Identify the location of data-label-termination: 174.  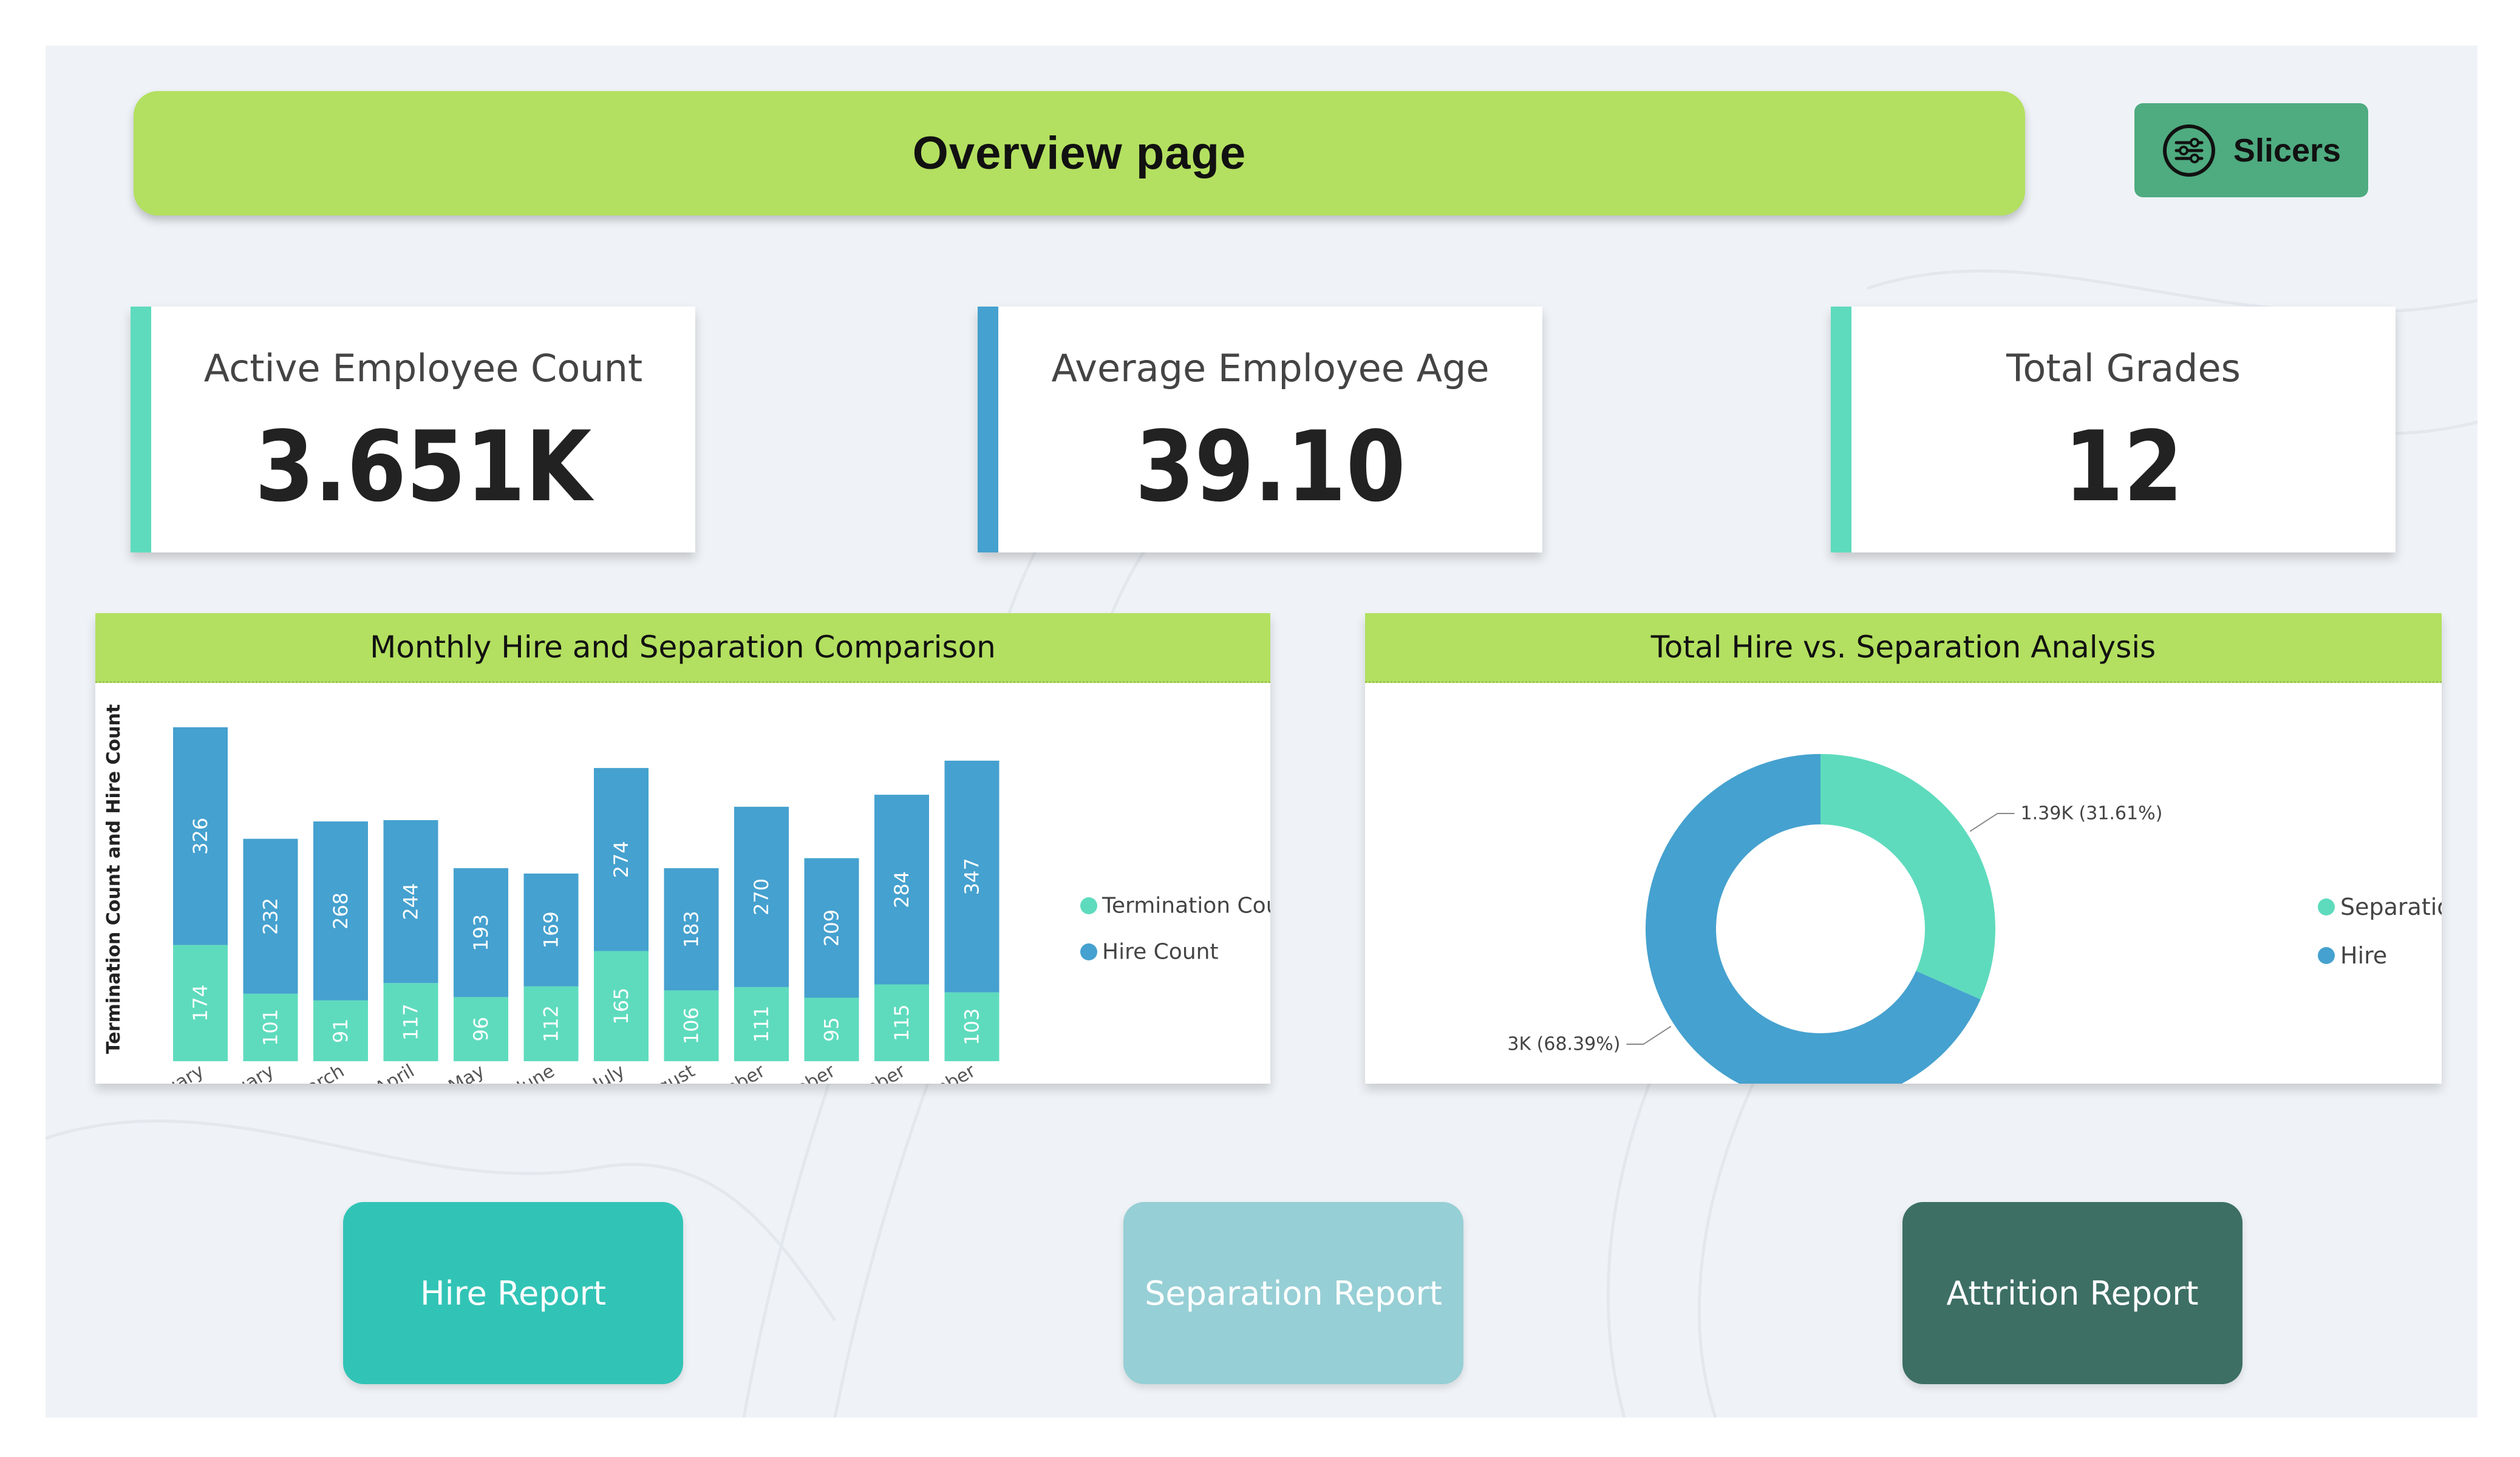
(200, 1003).